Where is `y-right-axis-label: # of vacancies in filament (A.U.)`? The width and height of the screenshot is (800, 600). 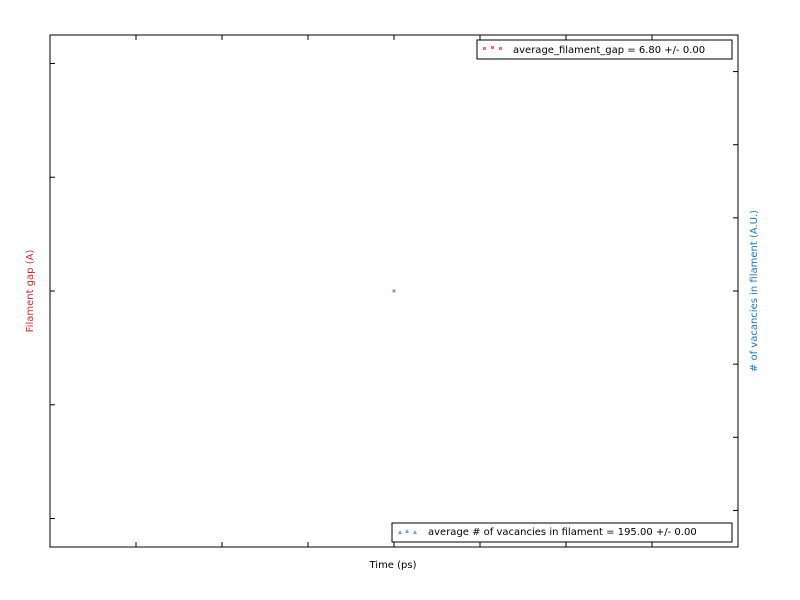
y-right-axis-label: # of vacancies in filament (A.U.) is located at coordinates (754, 291).